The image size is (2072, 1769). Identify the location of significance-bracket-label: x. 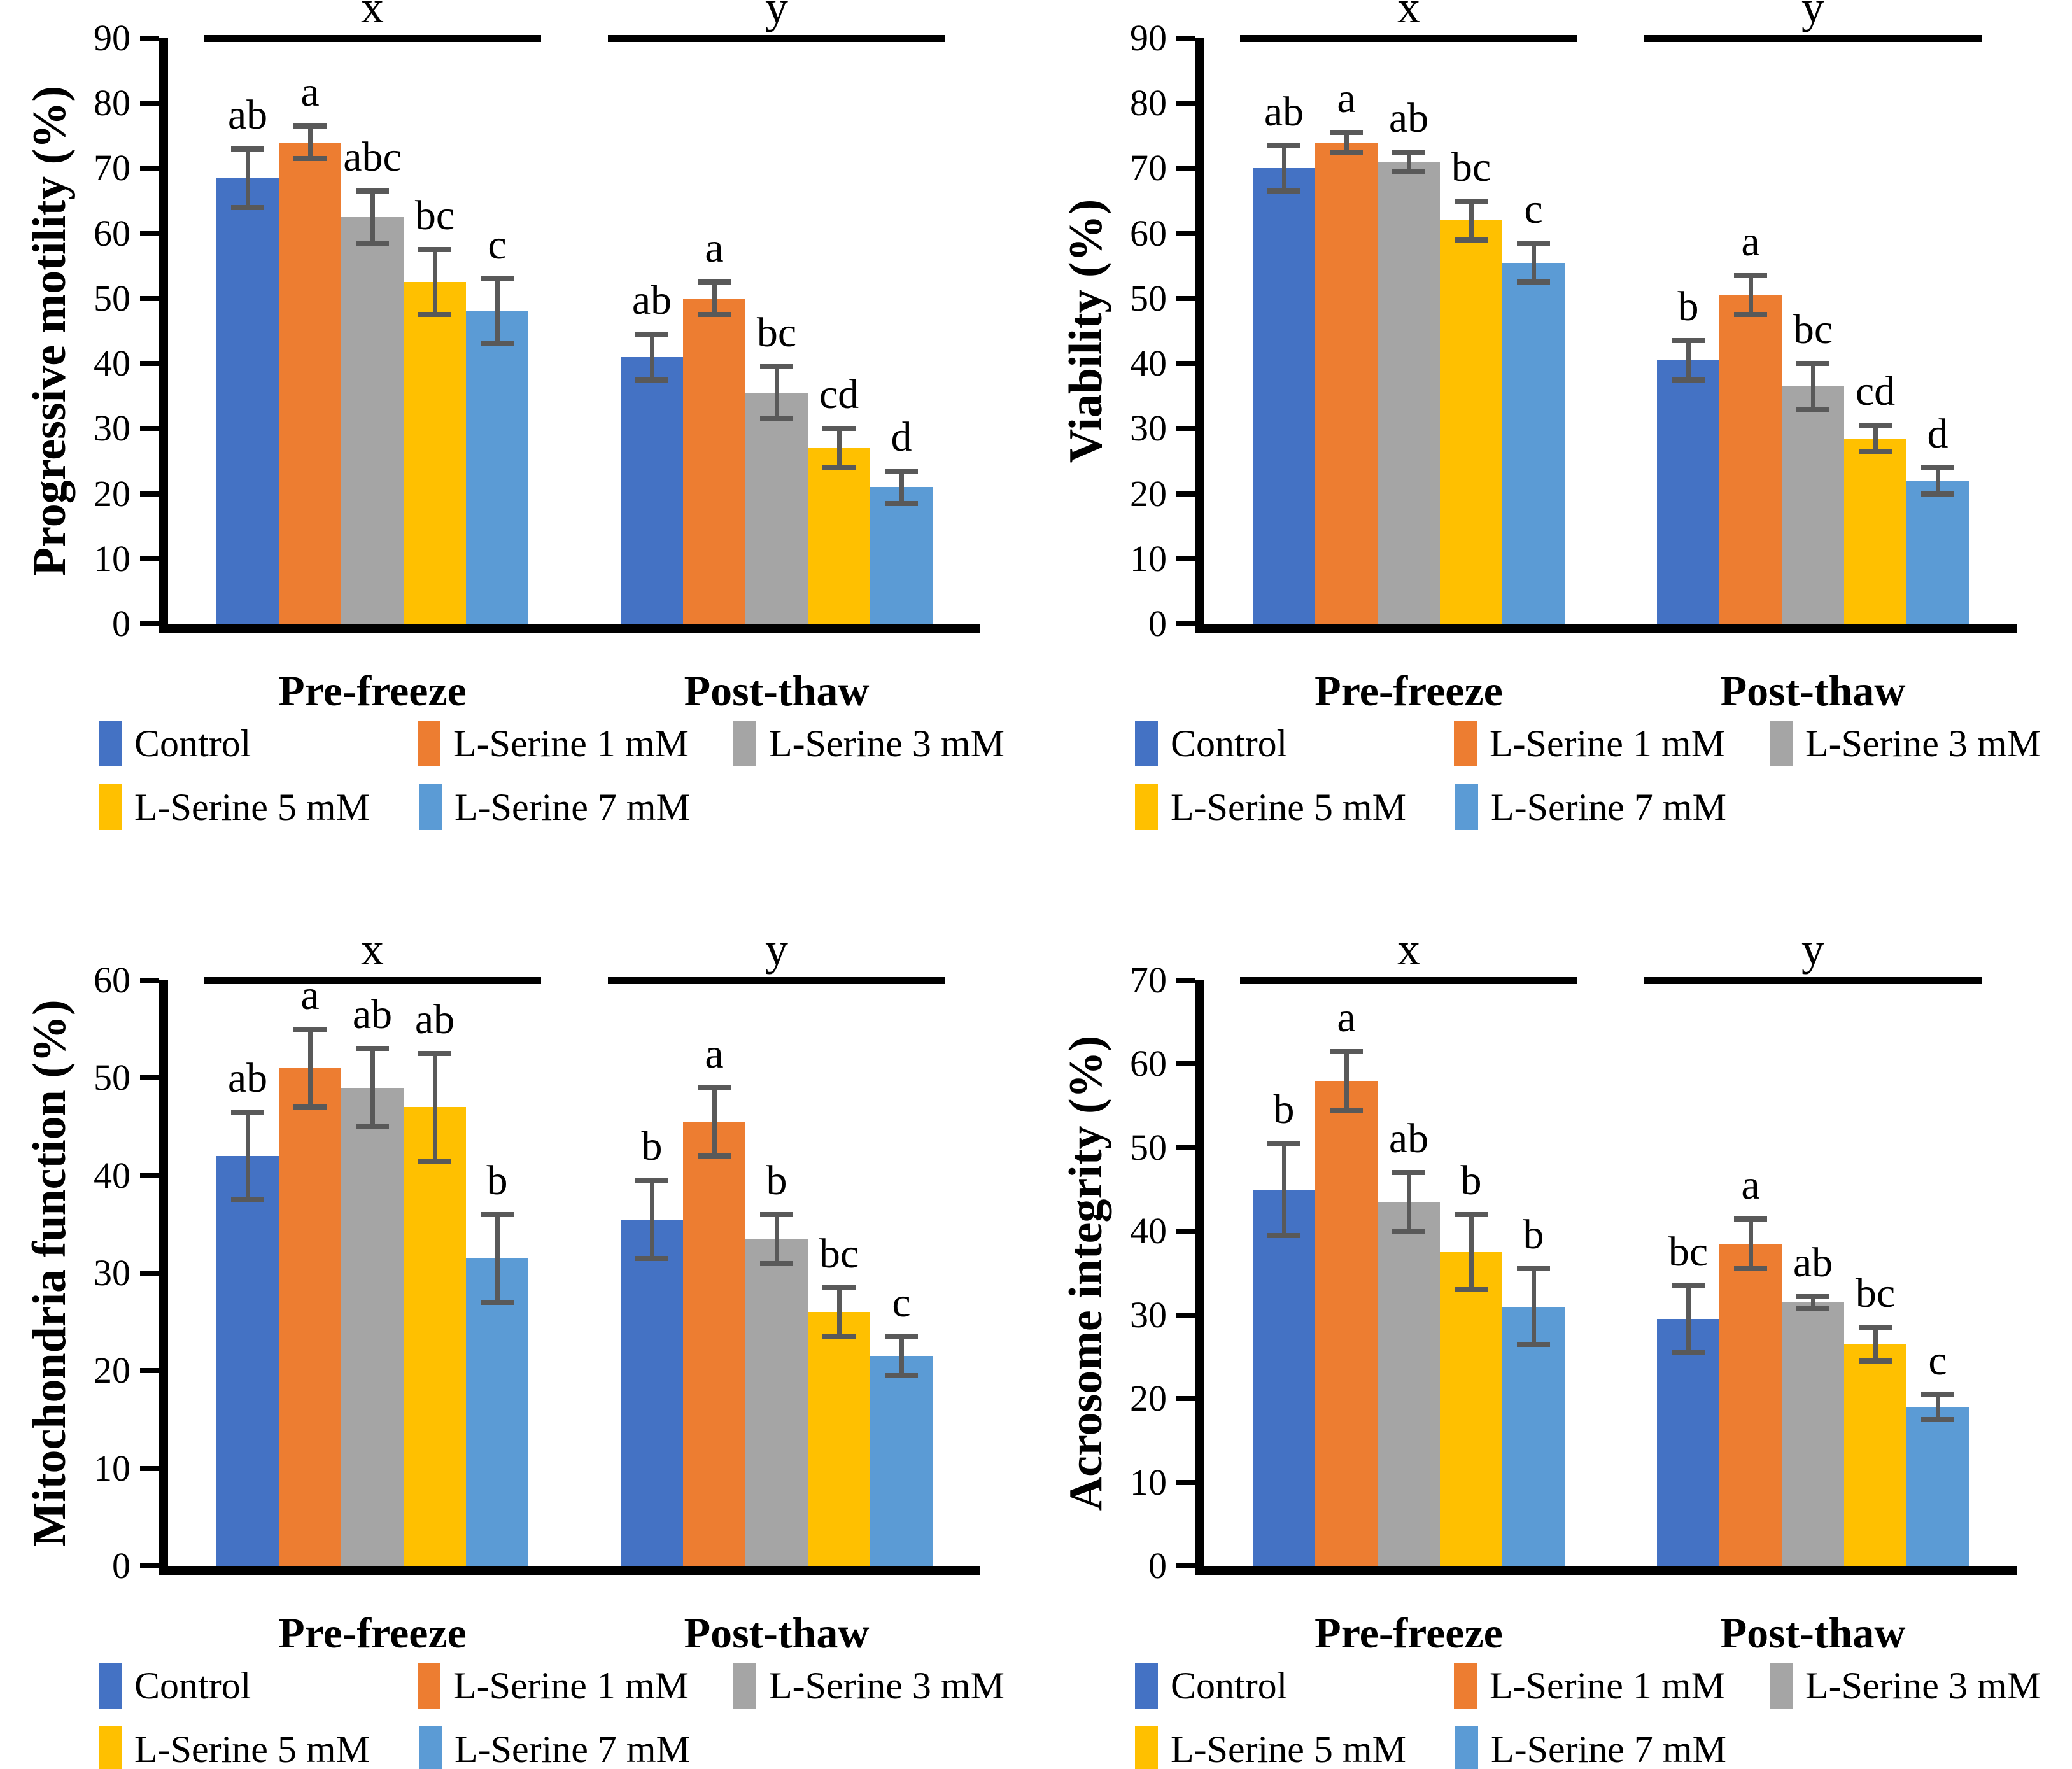
(1409, 16).